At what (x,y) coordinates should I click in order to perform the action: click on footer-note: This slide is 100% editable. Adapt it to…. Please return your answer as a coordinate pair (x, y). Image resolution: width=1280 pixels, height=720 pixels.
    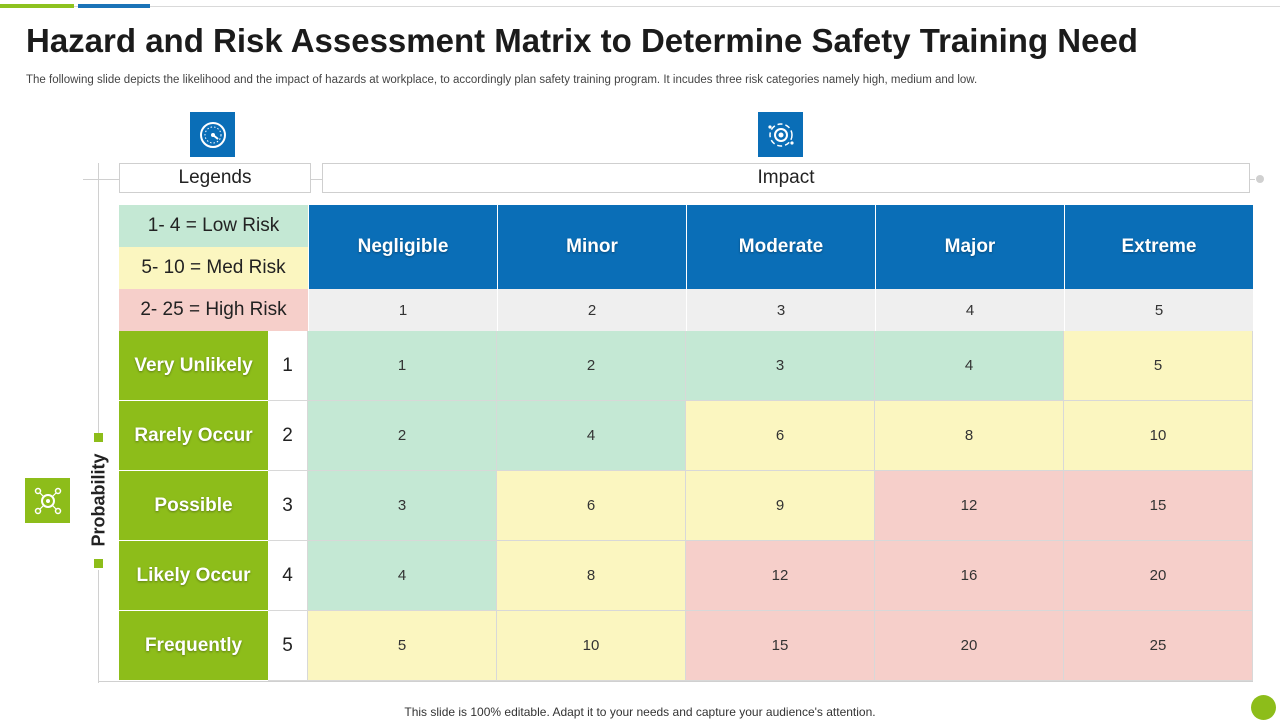
    Looking at the image, I should click on (640, 712).